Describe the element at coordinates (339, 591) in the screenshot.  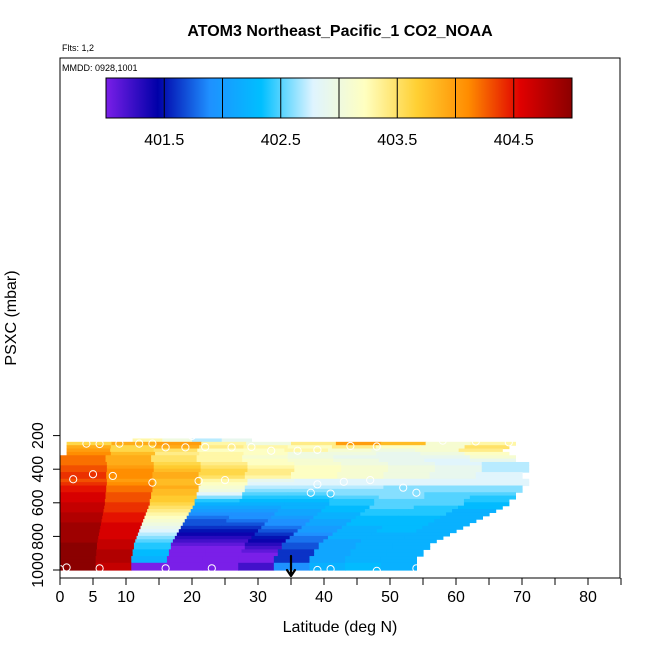
I see `x-axis: 0 5 10 20 30 40 50 60 70 80` at that location.